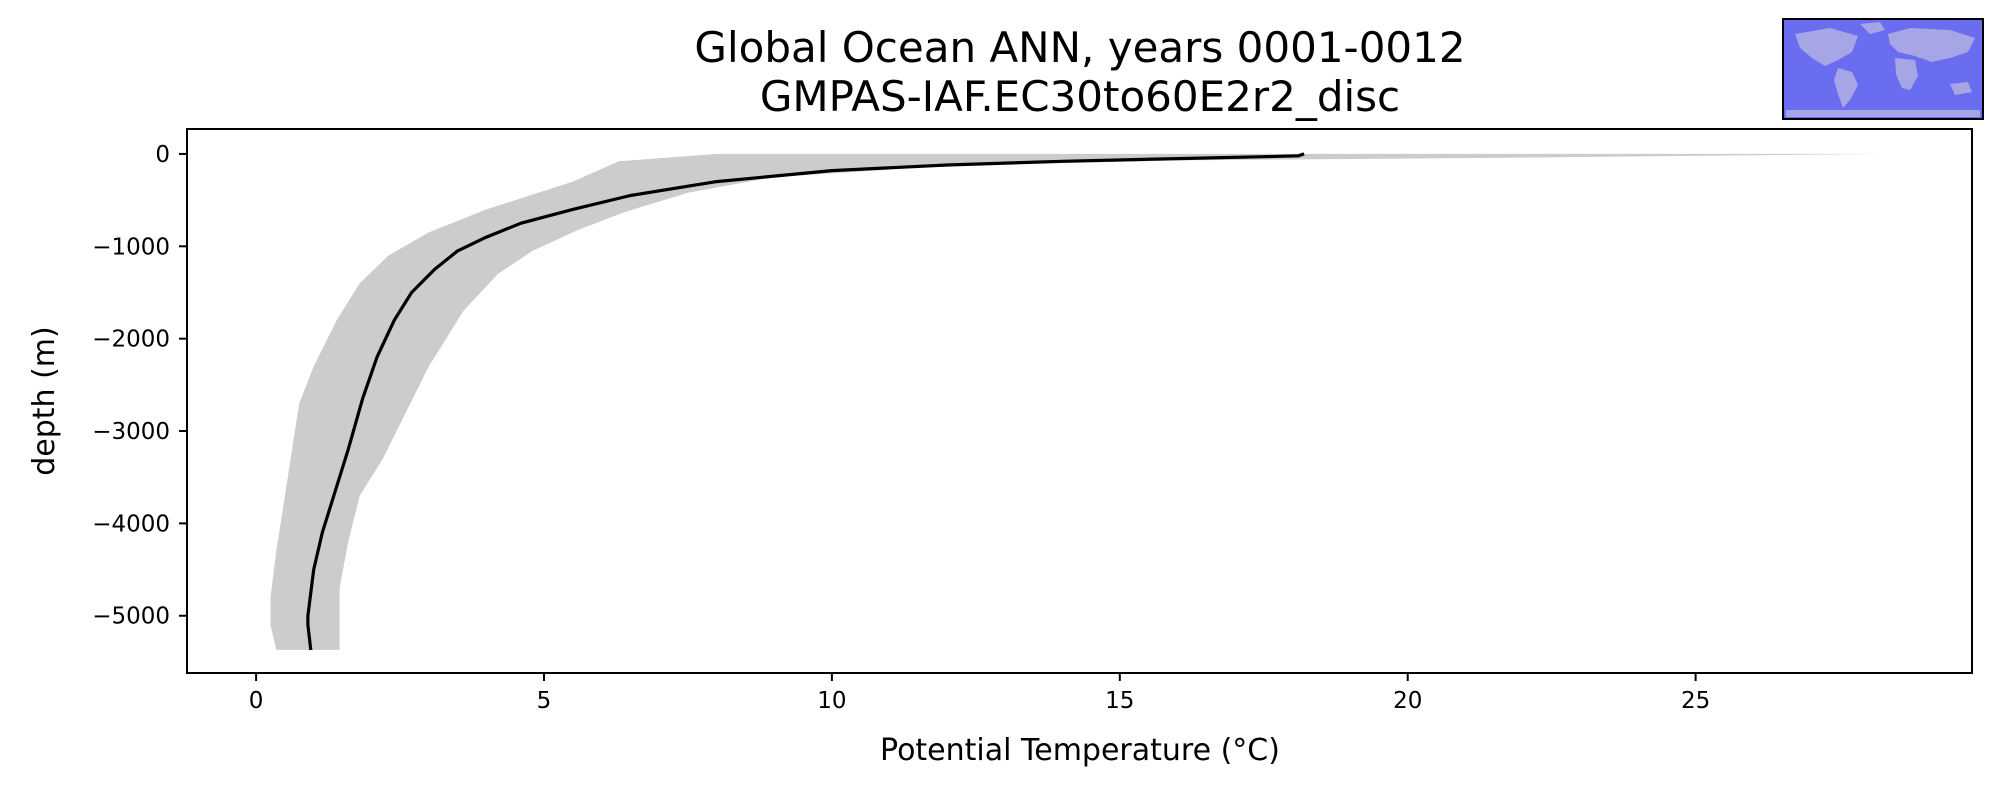  I want to click on x-tick-label: 10, so click(831, 701).